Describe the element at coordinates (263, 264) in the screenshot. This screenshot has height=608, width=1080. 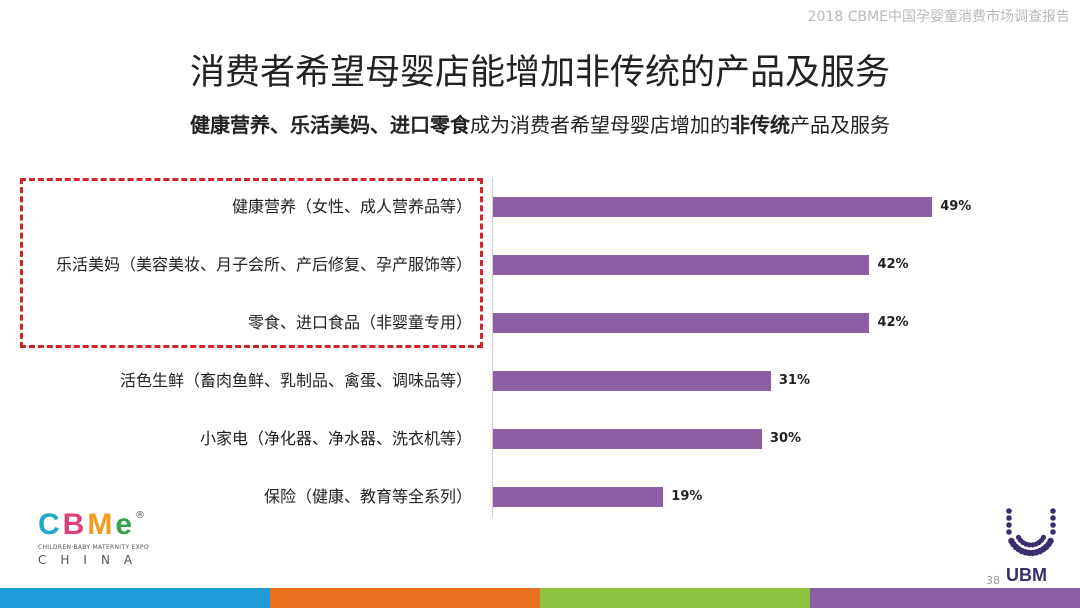
I see `category-label: 乐活美妈（美容美妆、月子会所、产后修复、孕产服饰等）` at that location.